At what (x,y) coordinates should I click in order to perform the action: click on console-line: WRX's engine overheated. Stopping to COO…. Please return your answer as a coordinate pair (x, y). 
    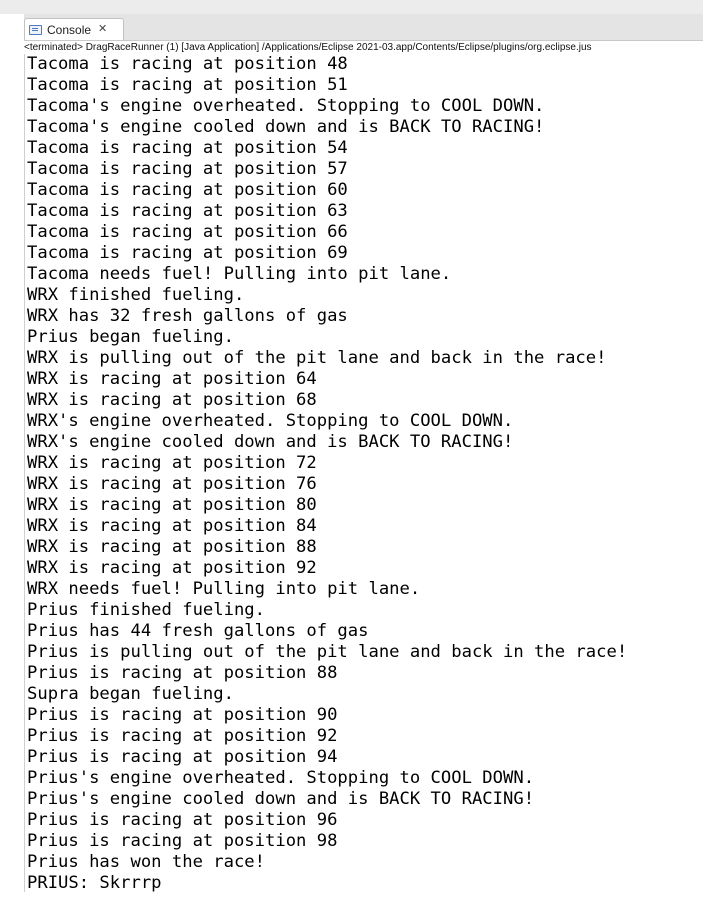
    Looking at the image, I should click on (270, 421).